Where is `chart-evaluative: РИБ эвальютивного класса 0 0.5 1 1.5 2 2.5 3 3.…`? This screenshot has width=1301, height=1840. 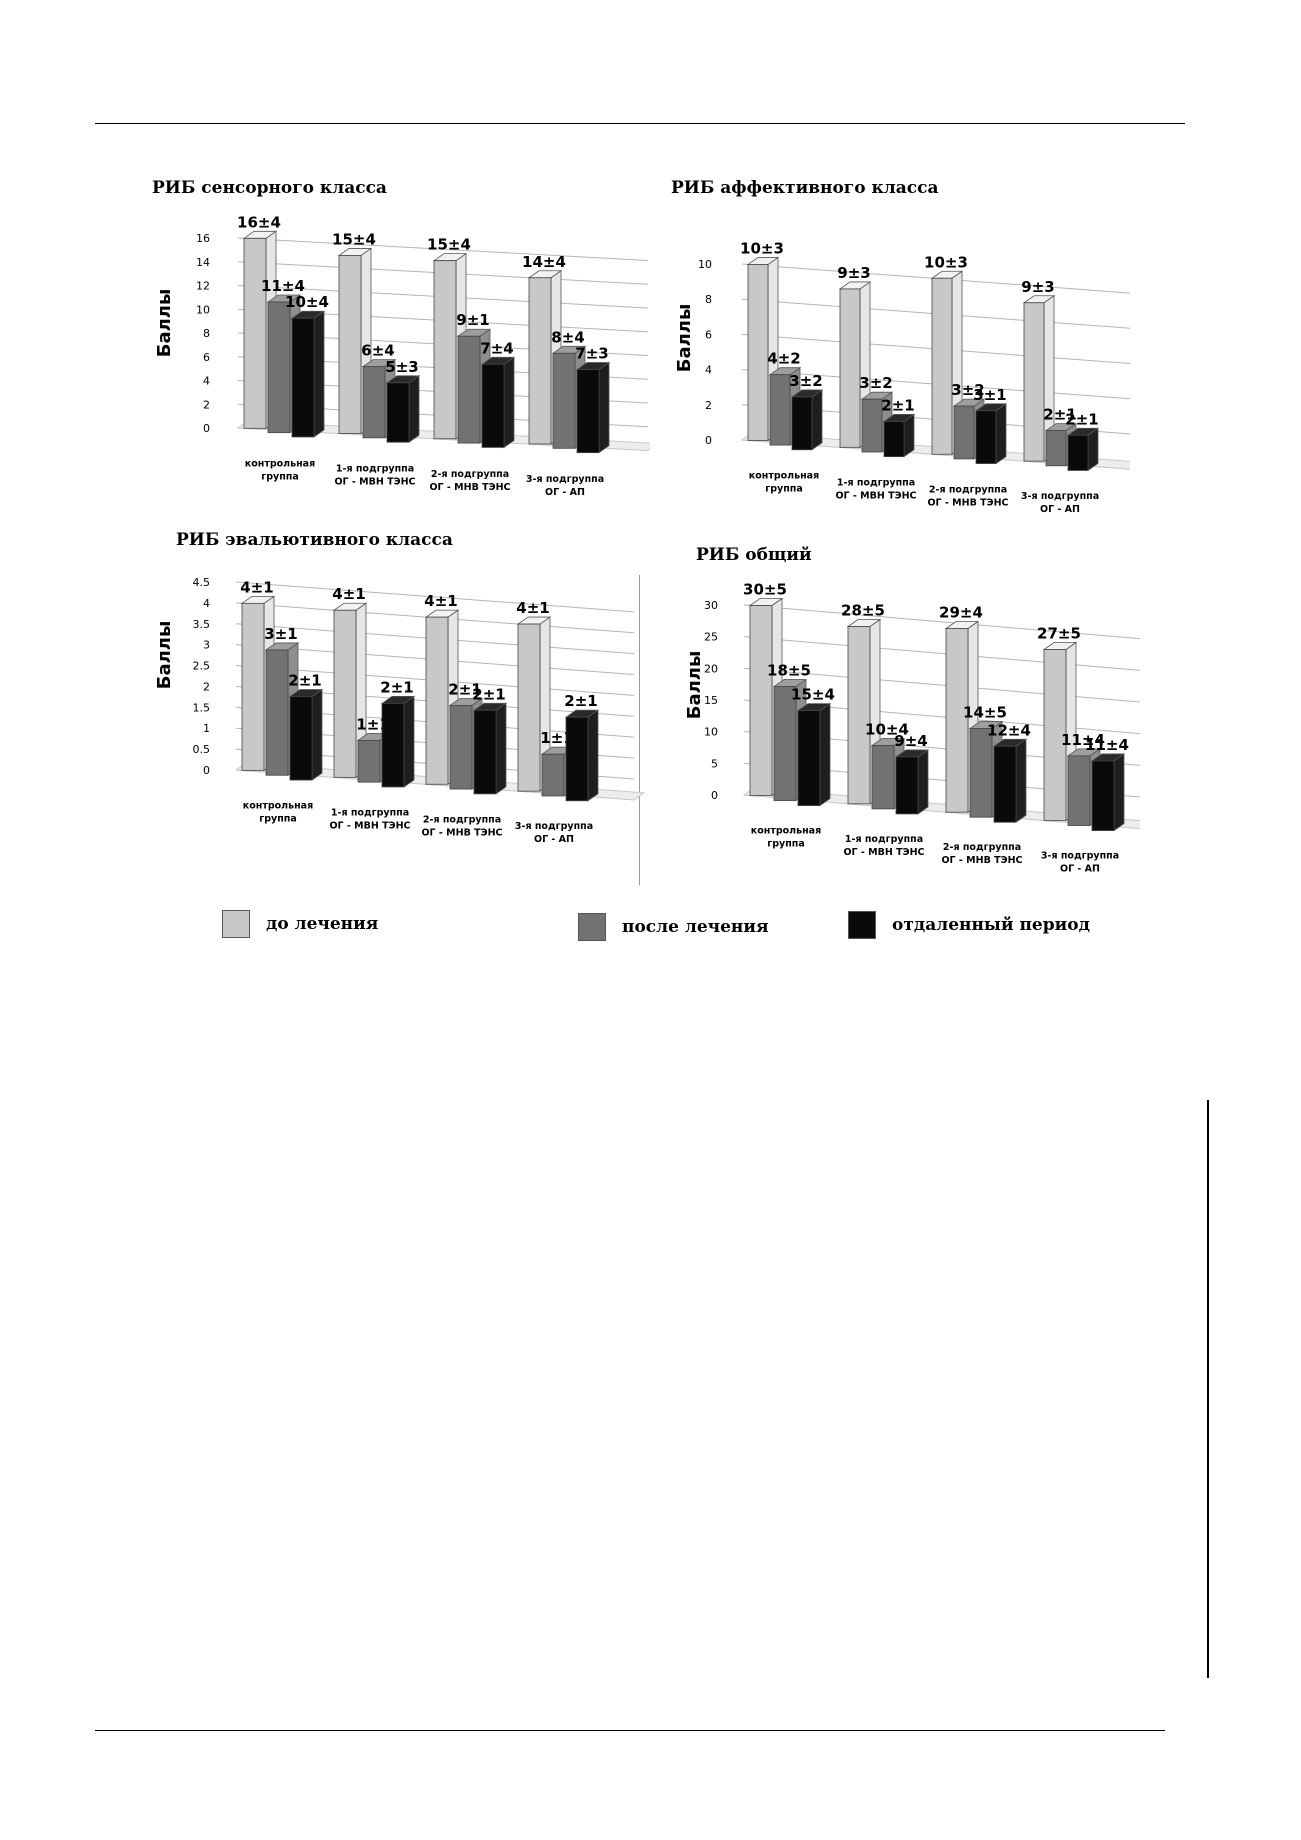
chart-evaluative: РИБ эвальютивного класса 0 0.5 1 1.5 2 2.5 3 3.… is located at coordinates (395, 700).